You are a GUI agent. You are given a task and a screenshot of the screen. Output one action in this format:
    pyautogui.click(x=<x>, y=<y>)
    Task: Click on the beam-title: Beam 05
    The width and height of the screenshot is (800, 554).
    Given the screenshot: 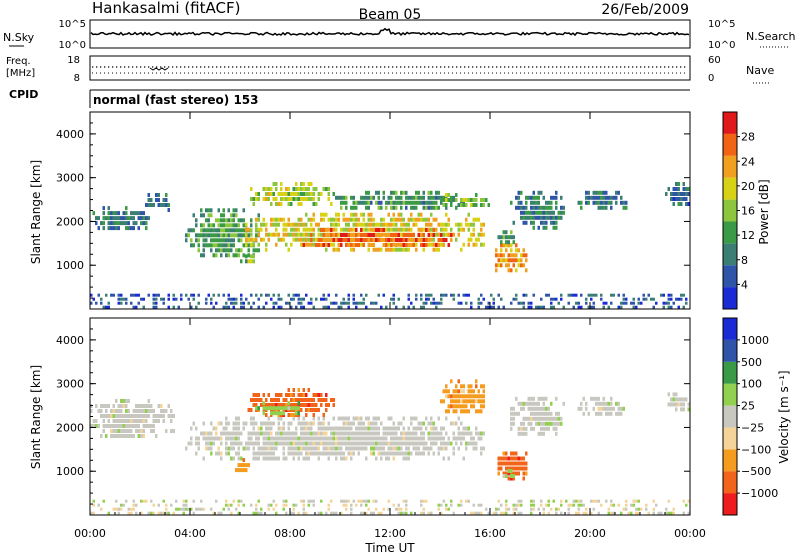 What is the action you would take?
    pyautogui.click(x=390, y=15)
    